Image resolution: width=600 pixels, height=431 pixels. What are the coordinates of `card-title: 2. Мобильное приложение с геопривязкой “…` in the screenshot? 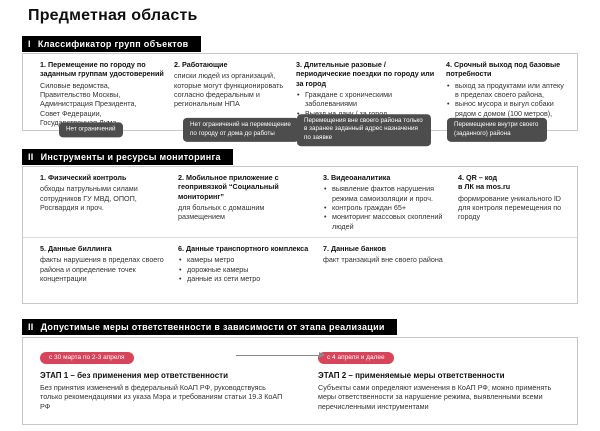 It's located at (228, 187).